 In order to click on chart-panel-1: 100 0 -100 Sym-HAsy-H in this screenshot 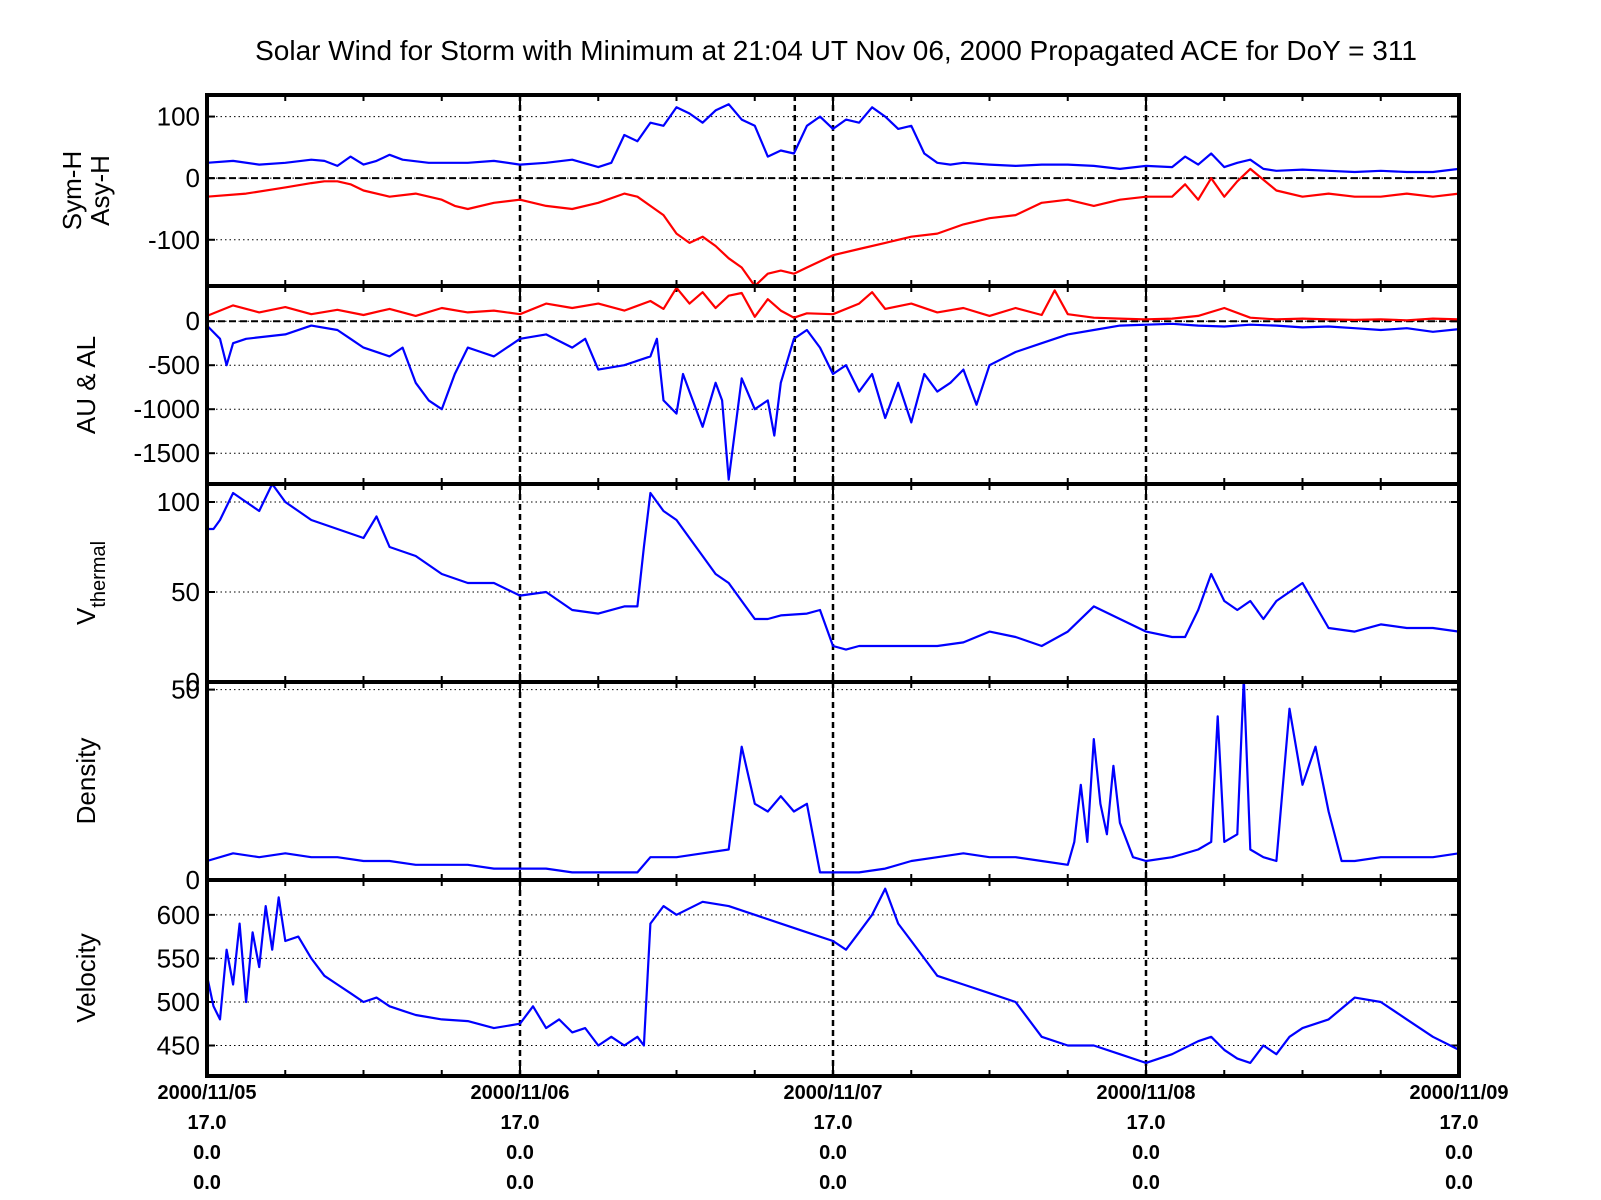, I will do `click(759, 190)`.